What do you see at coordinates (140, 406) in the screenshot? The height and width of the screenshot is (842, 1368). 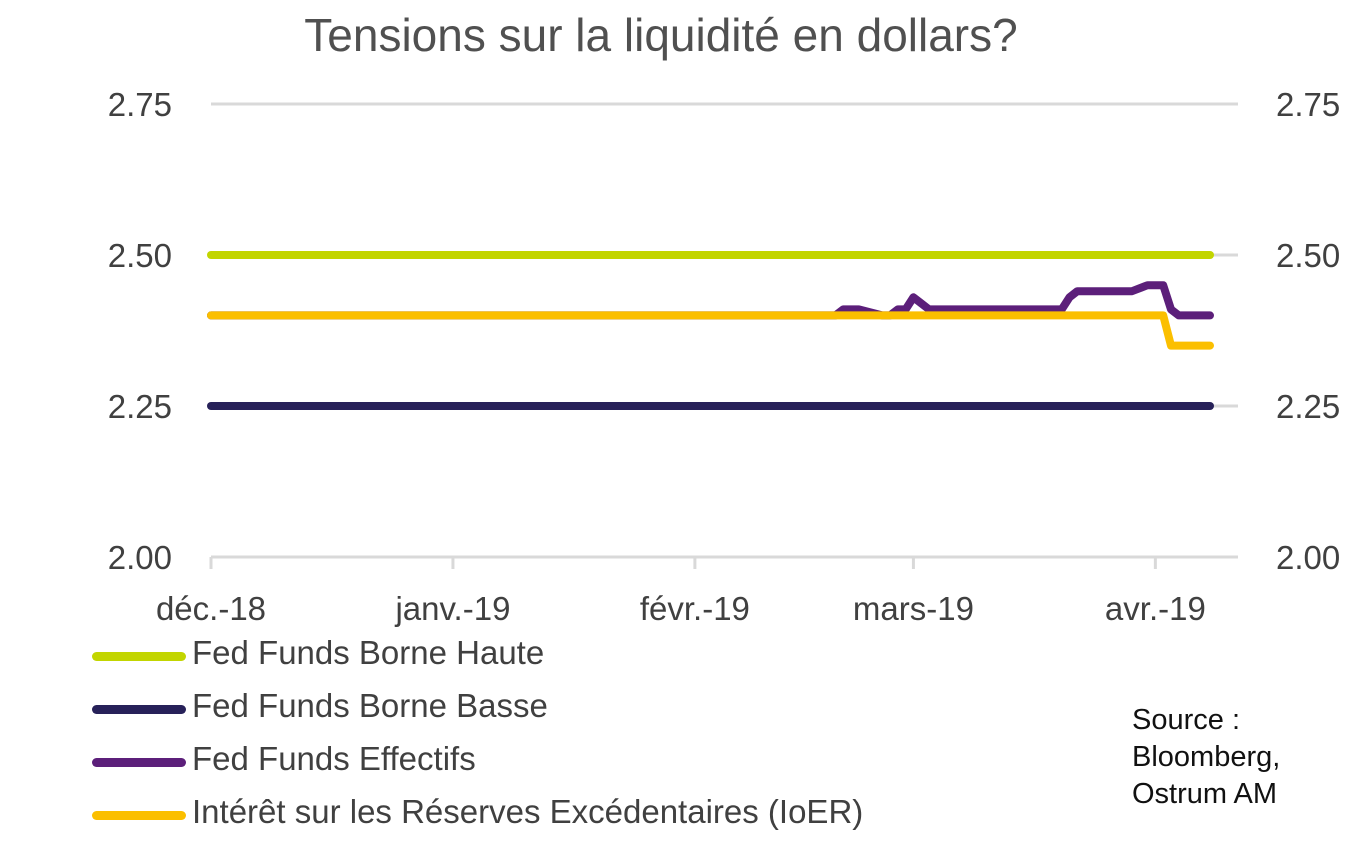 I see `y-tick-label-left: 2.25` at bounding box center [140, 406].